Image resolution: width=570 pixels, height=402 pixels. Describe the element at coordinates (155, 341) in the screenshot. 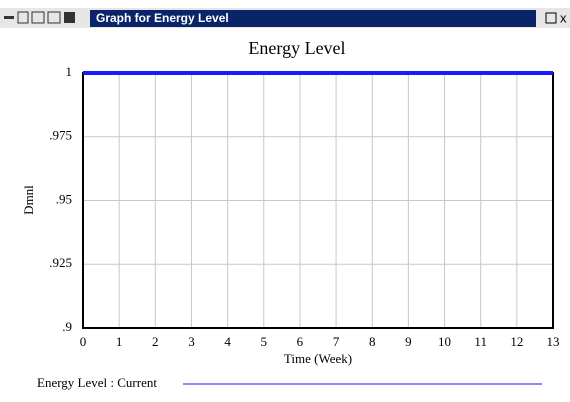

I see `x-tick-label: 2` at that location.